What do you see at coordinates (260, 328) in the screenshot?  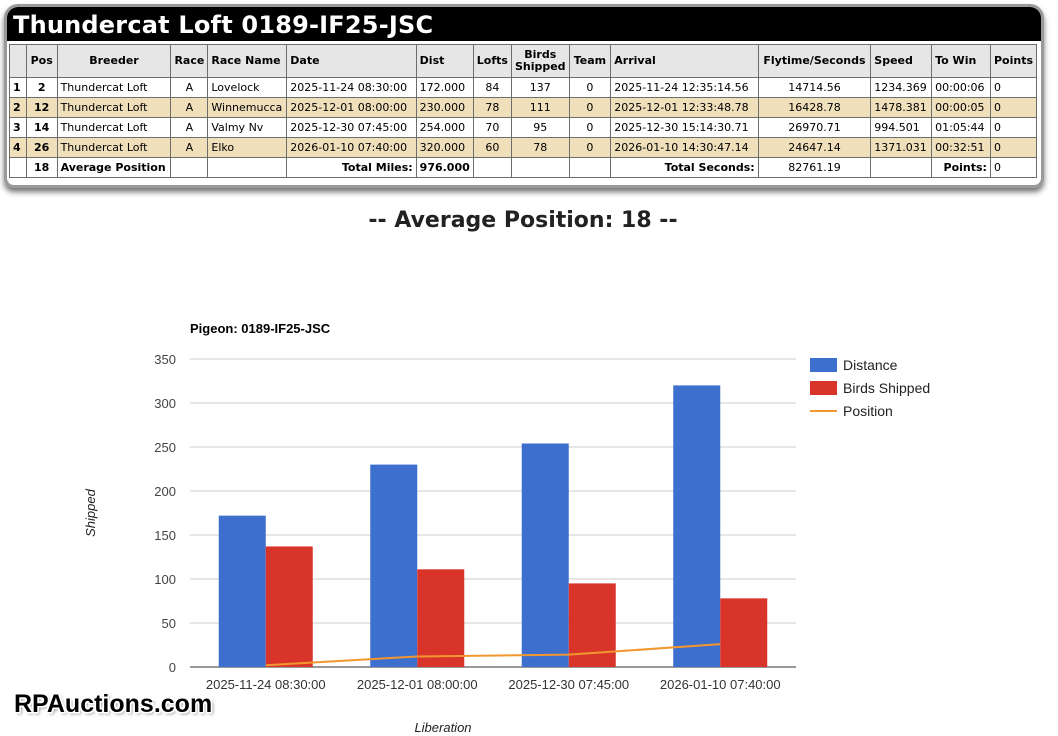 I see `chart-title: Pigeon: 0189-IF25-JSC` at bounding box center [260, 328].